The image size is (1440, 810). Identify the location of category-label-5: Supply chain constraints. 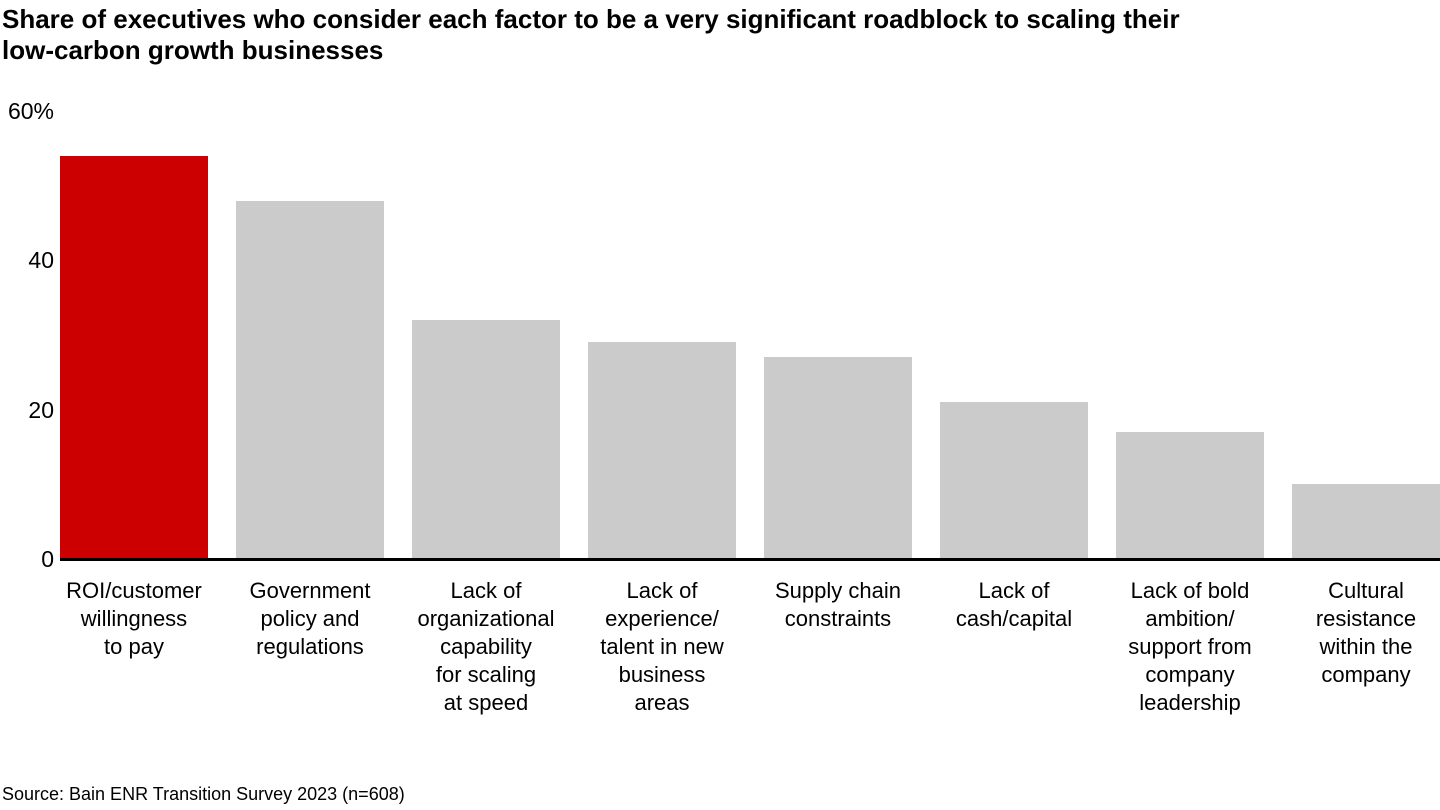
(838, 604).